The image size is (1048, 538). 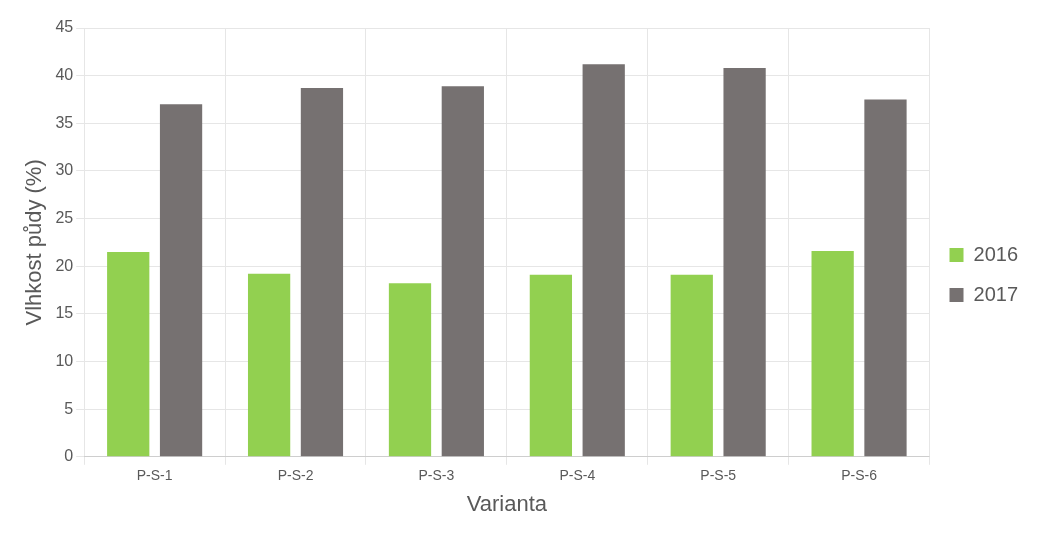 I want to click on y-tick-label: 0, so click(x=69, y=456).